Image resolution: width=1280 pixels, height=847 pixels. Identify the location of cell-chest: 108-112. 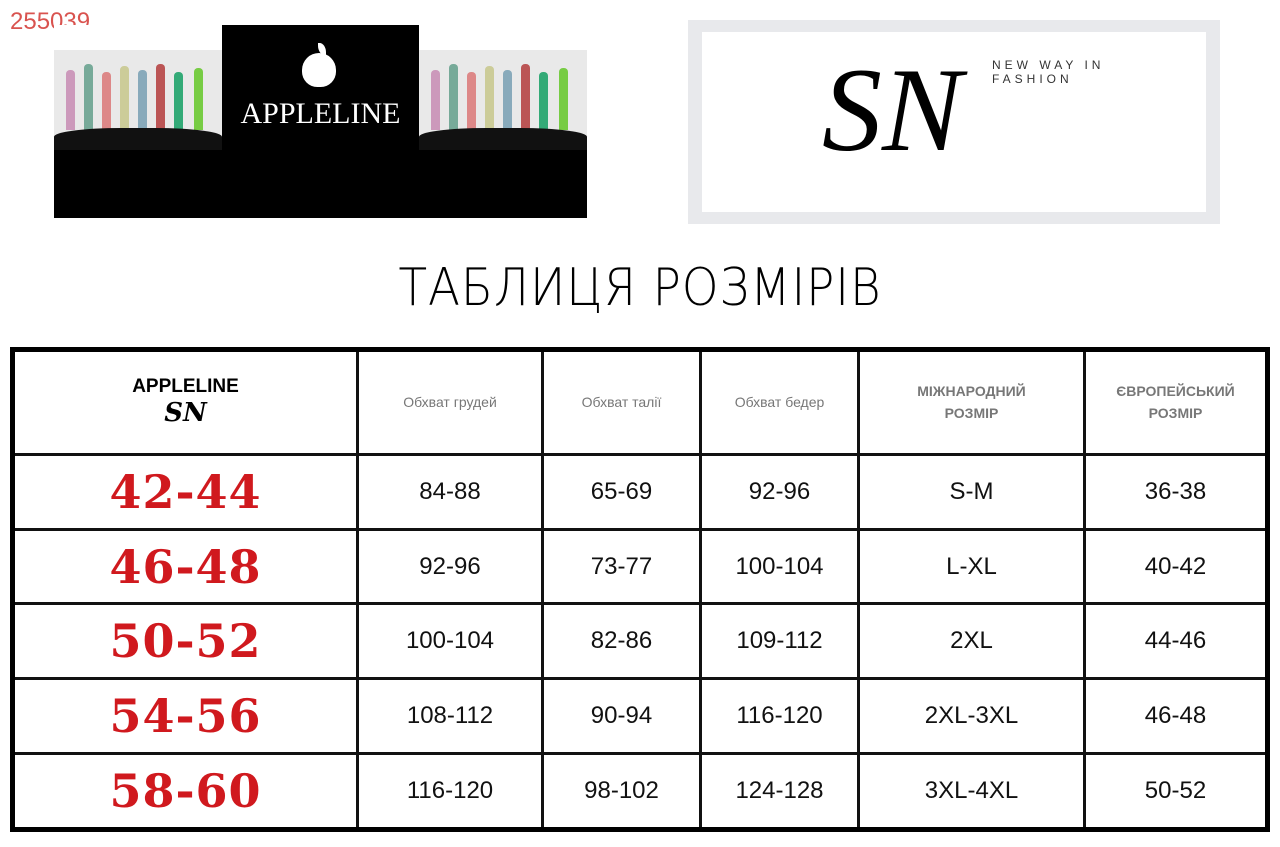
(450, 716).